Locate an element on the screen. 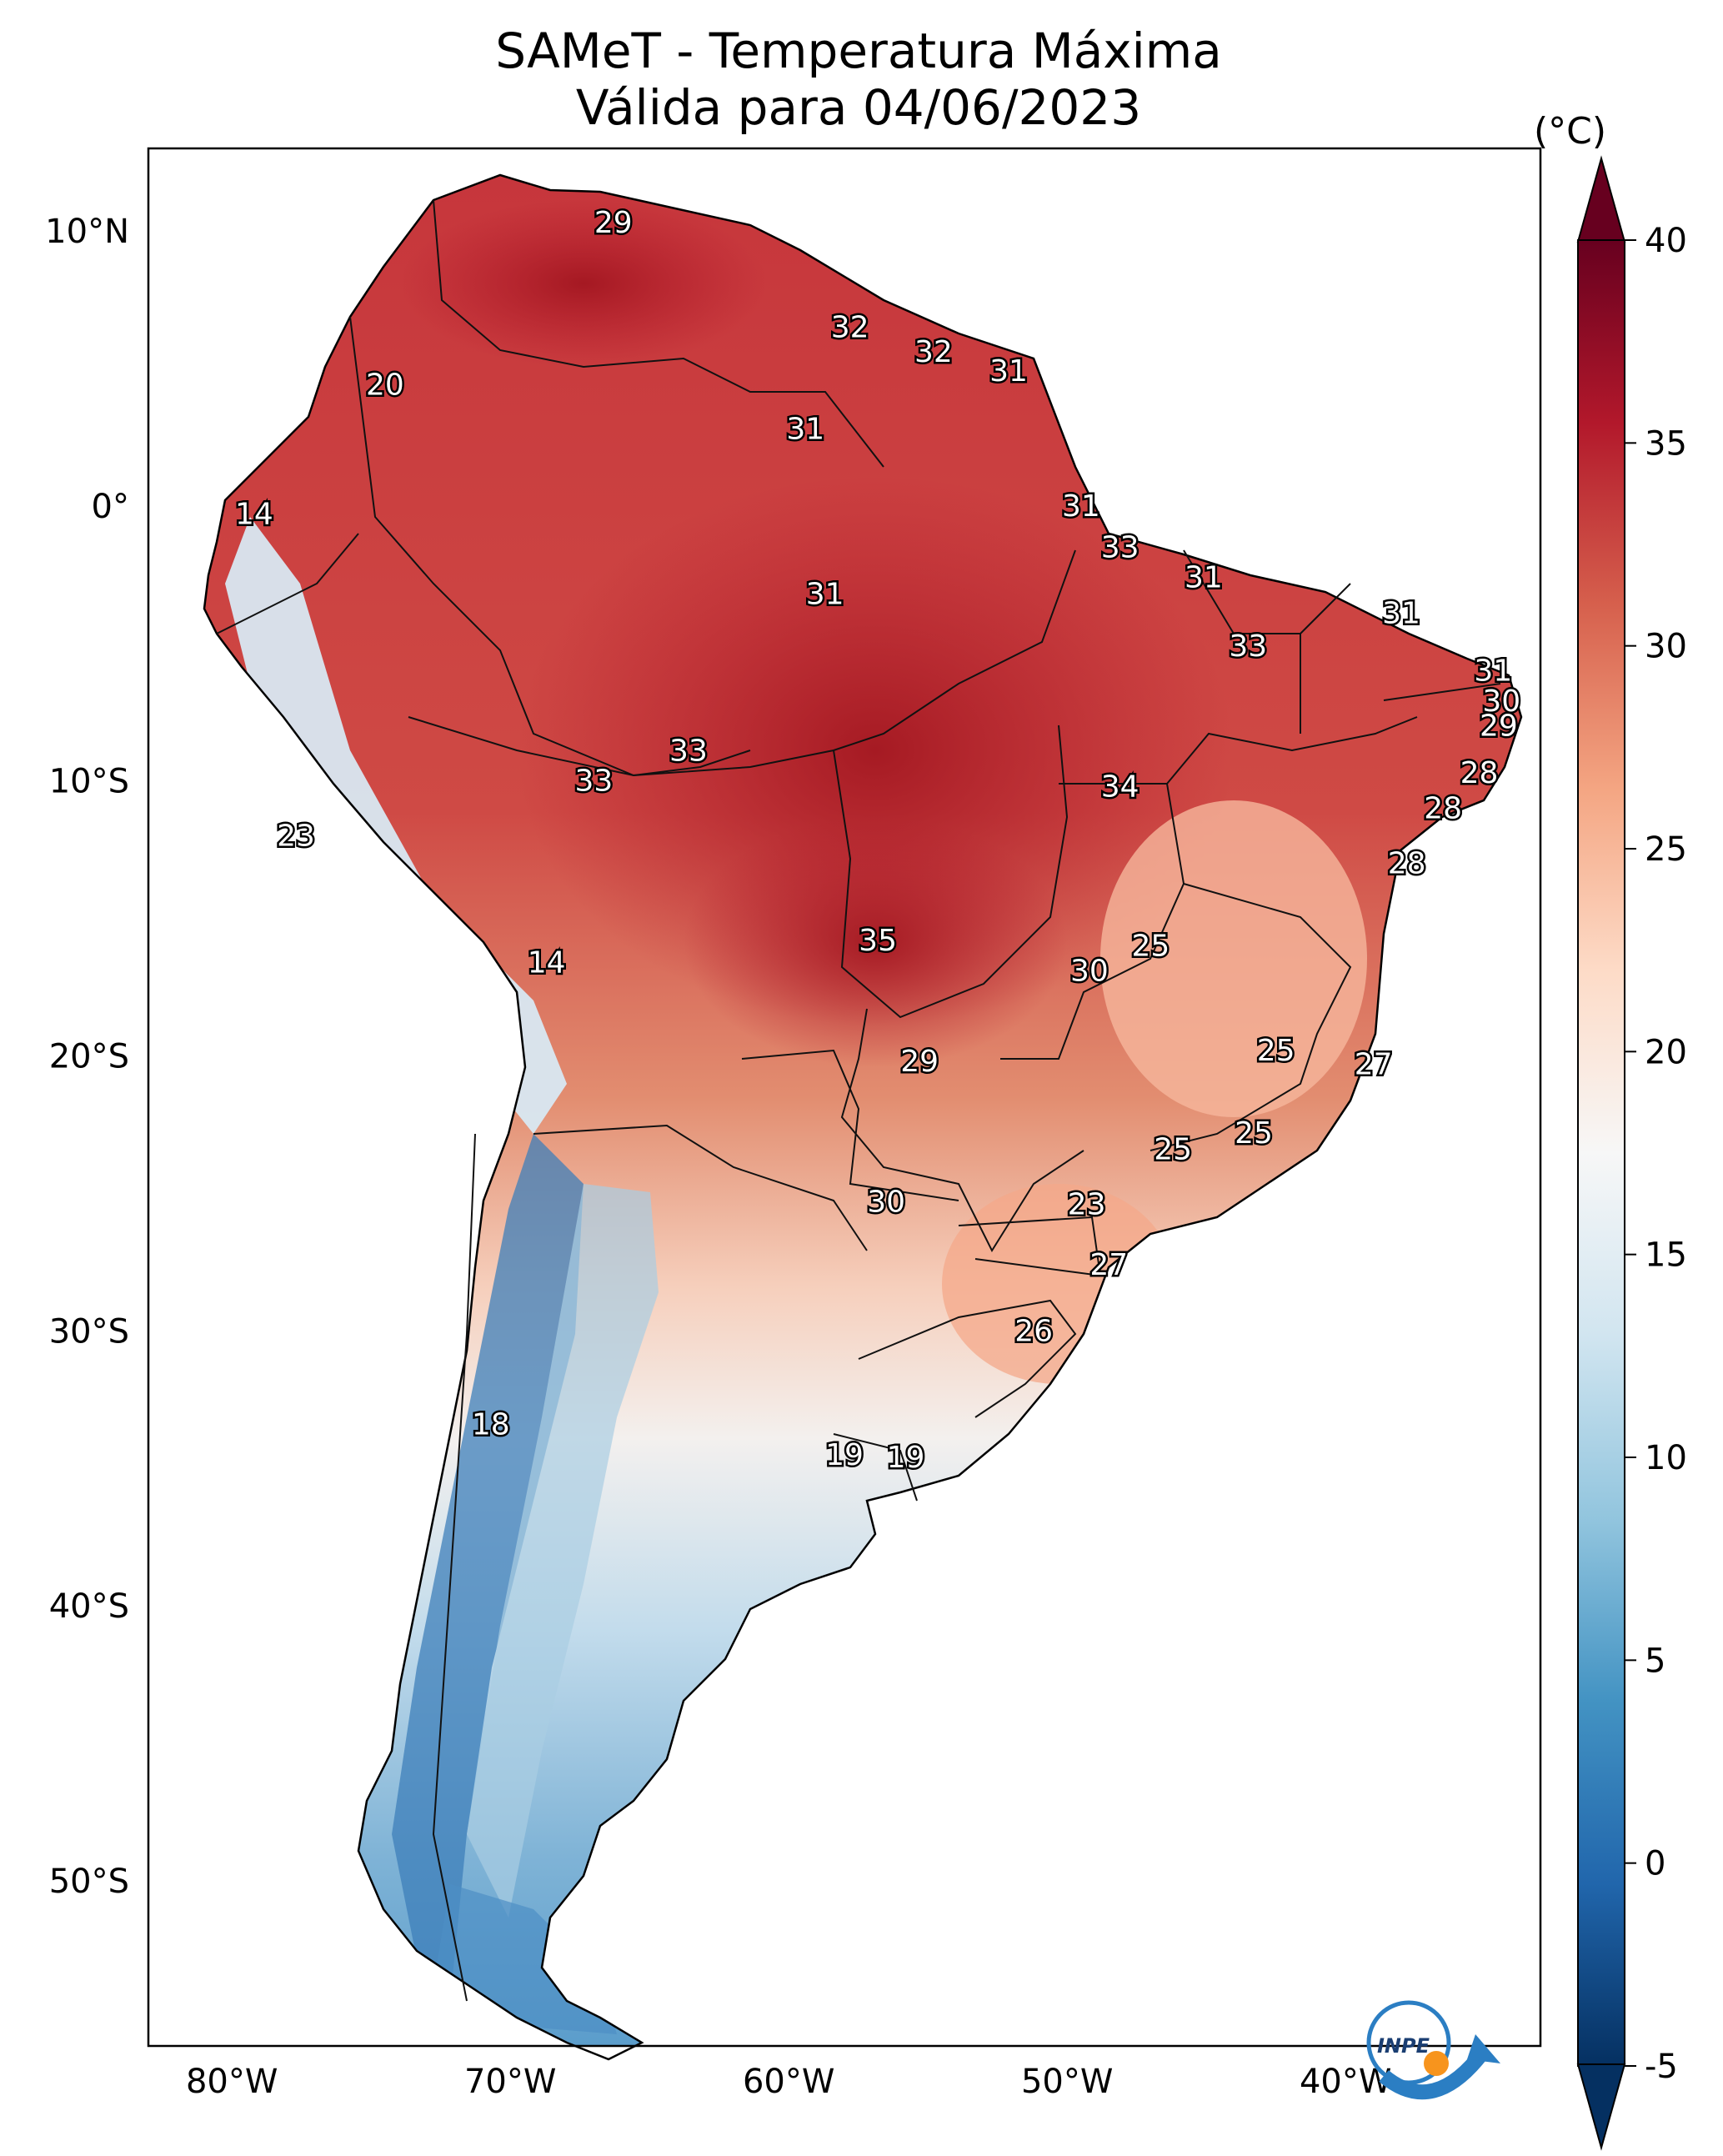 Image resolution: width=1723 pixels, height=2156 pixels. colorbar-min-extend-arrow is located at coordinates (1601, 2107).